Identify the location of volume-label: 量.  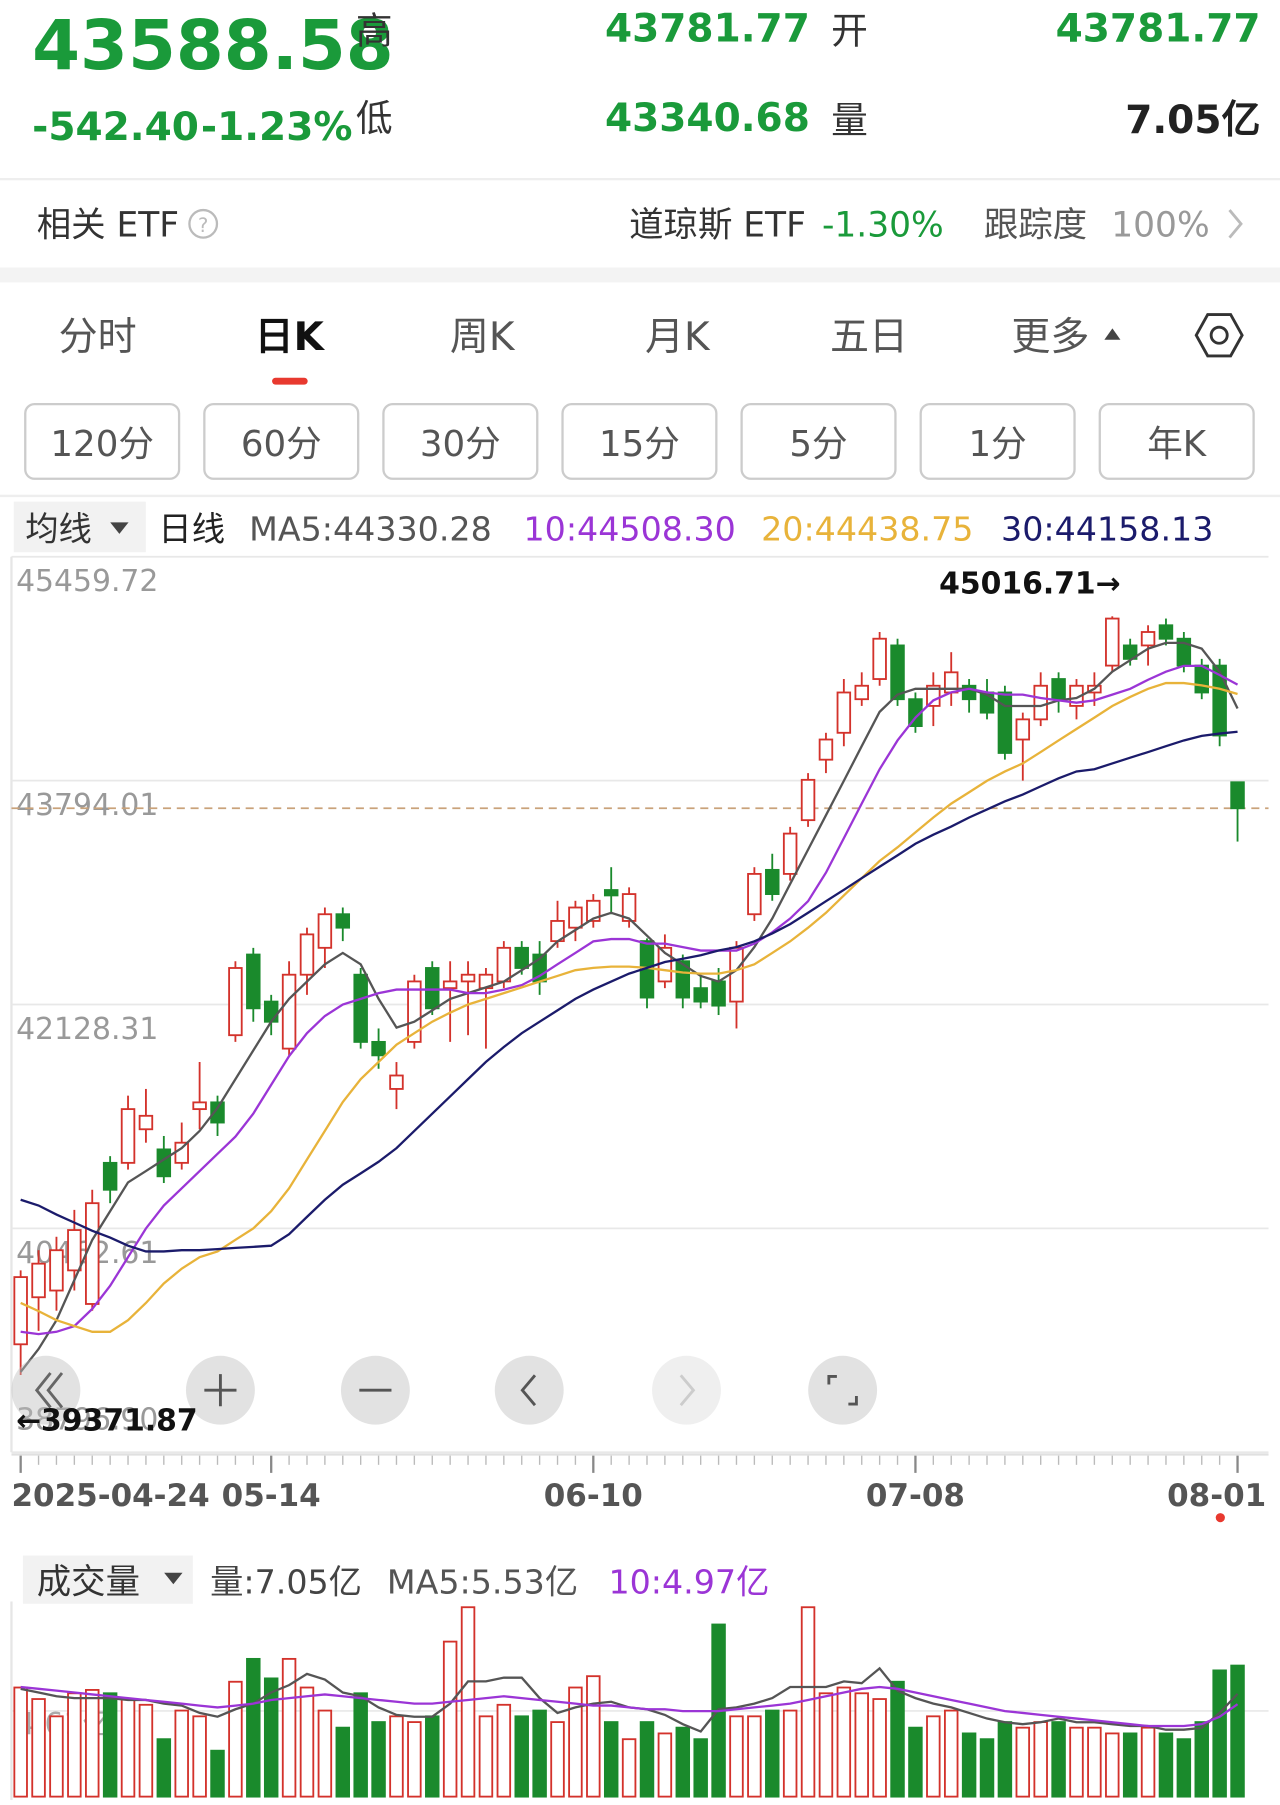
(849, 120).